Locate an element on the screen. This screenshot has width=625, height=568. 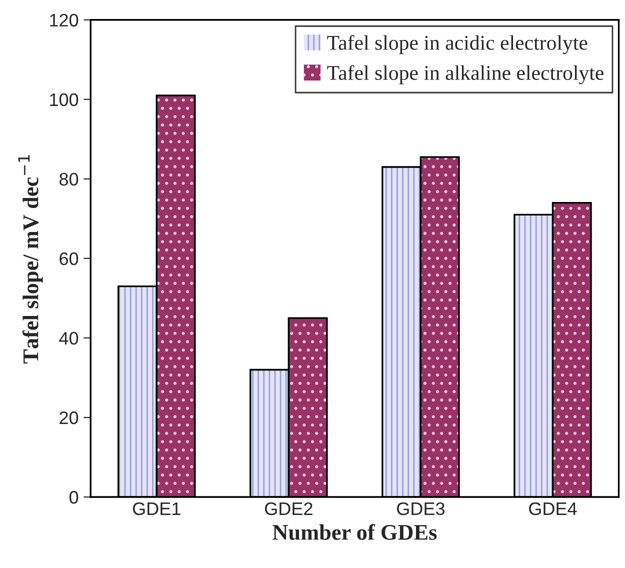
x-tick-label: GDE4 is located at coordinates (553, 509).